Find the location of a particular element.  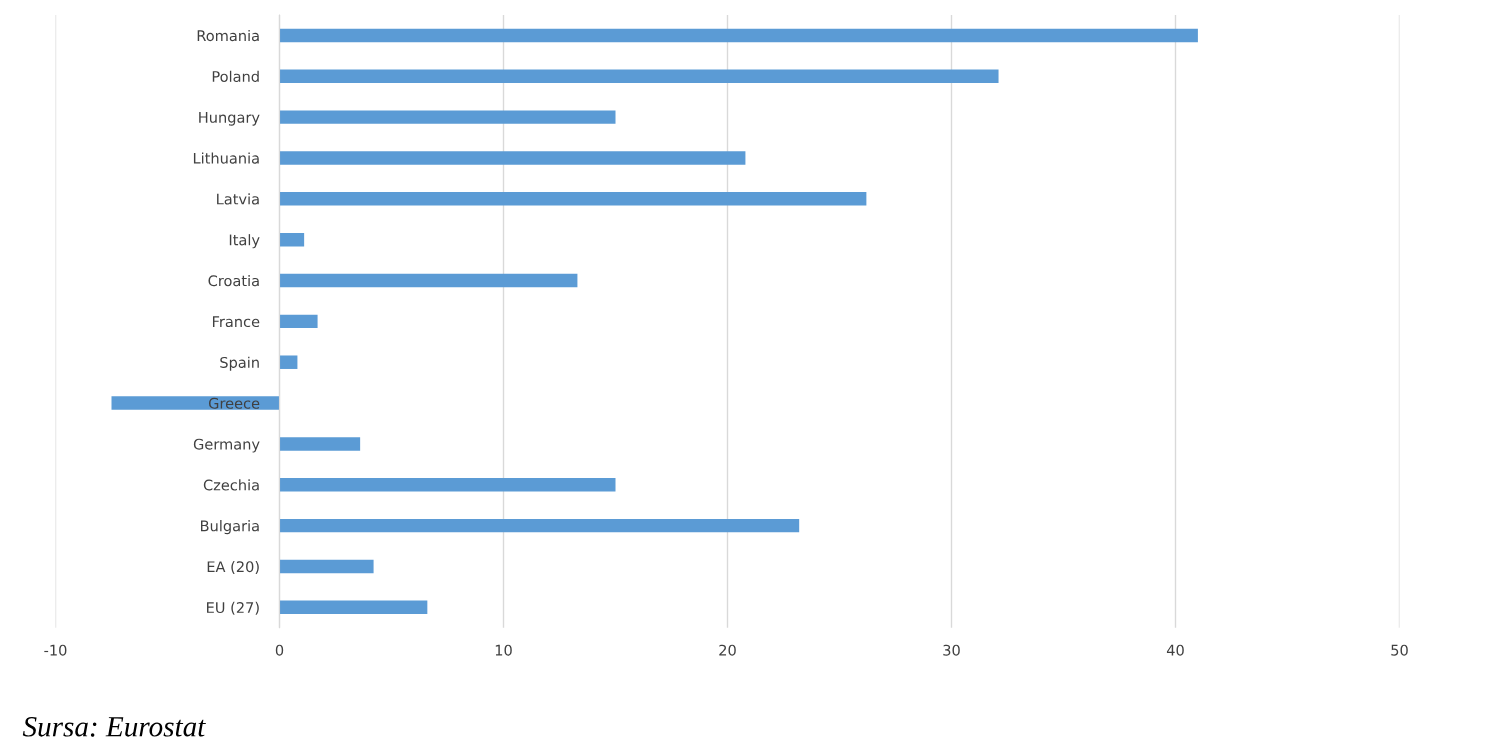

x-tick-label: -10 is located at coordinates (55, 650).